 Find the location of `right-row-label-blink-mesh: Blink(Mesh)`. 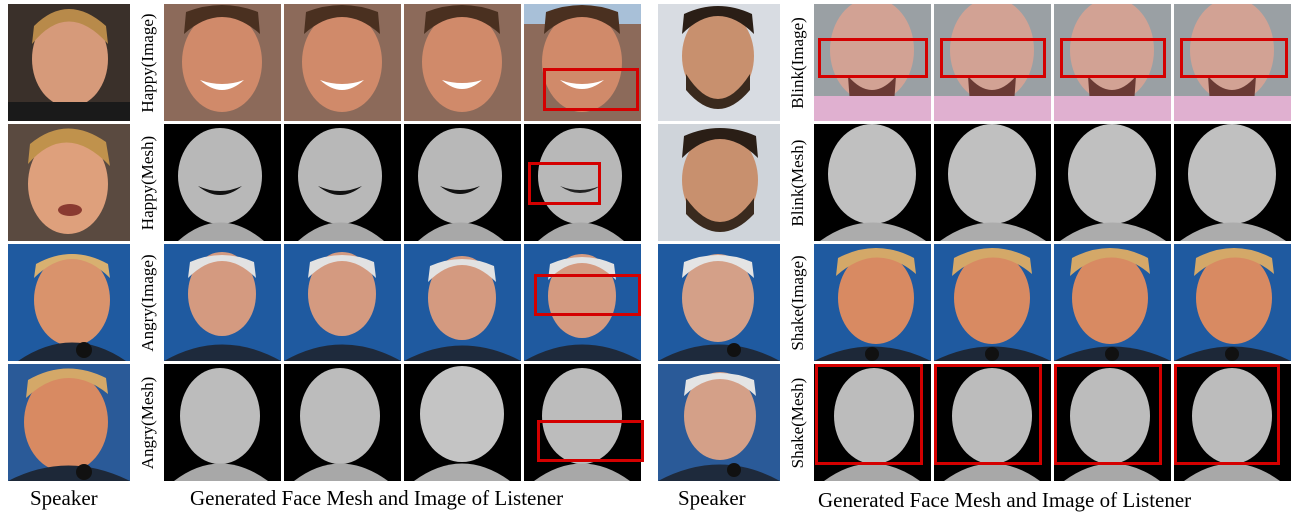

right-row-label-blink-mesh: Blink(Mesh) is located at coordinates (797, 182).